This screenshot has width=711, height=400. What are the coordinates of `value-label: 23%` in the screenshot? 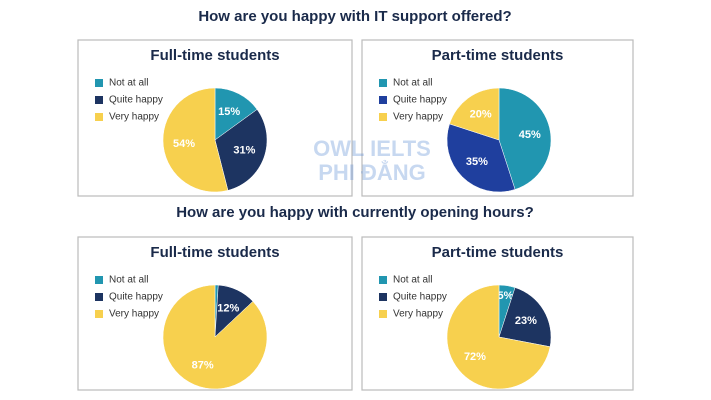 It's located at (526, 321).